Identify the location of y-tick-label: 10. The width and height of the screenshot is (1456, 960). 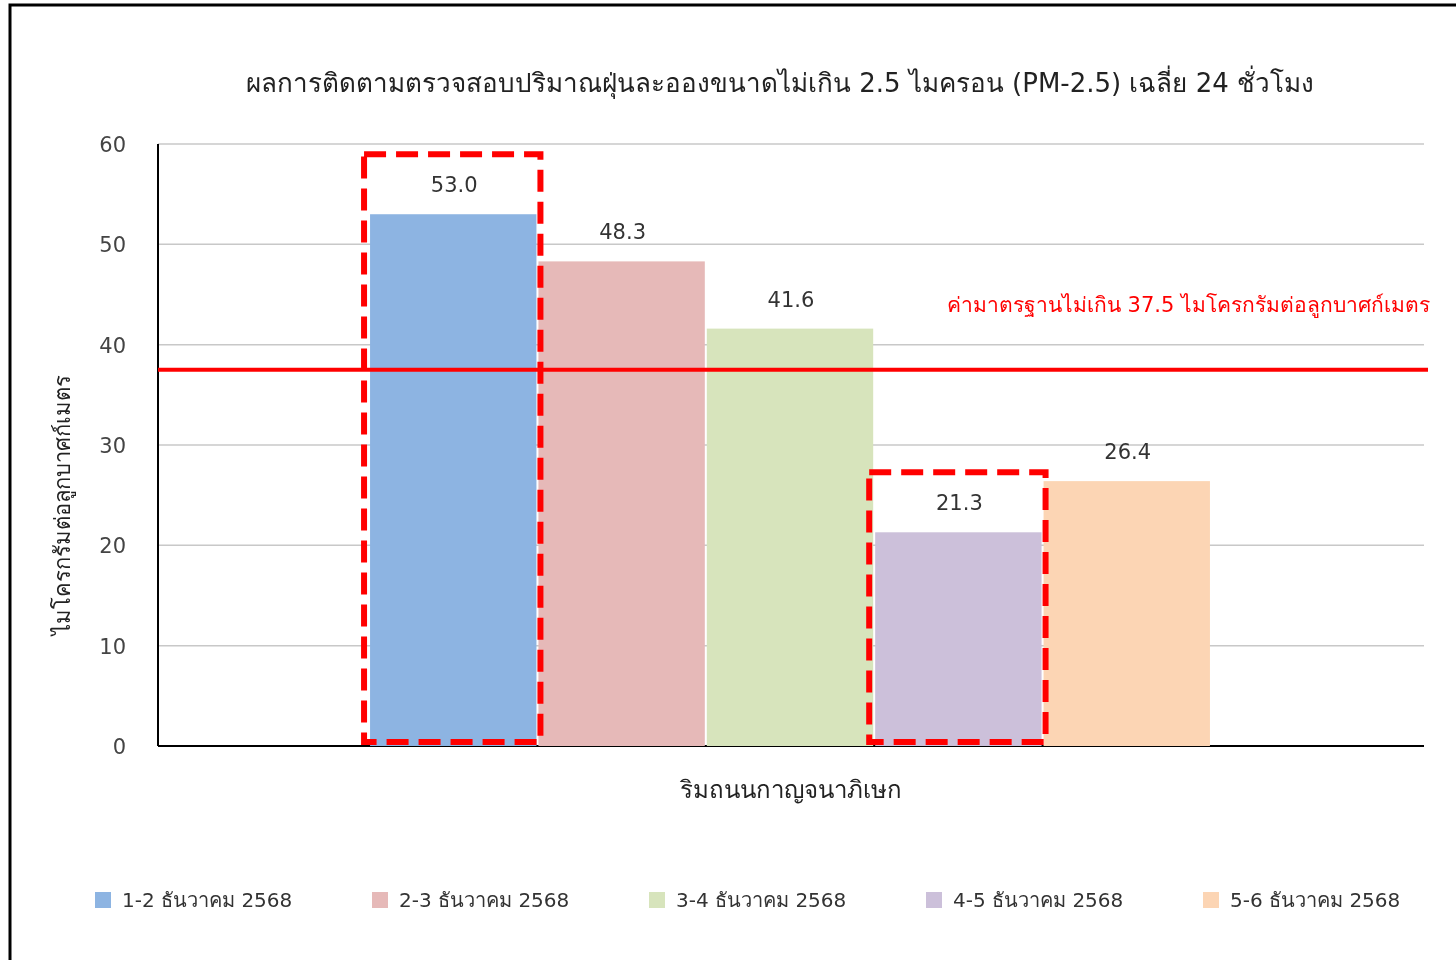
(112, 646).